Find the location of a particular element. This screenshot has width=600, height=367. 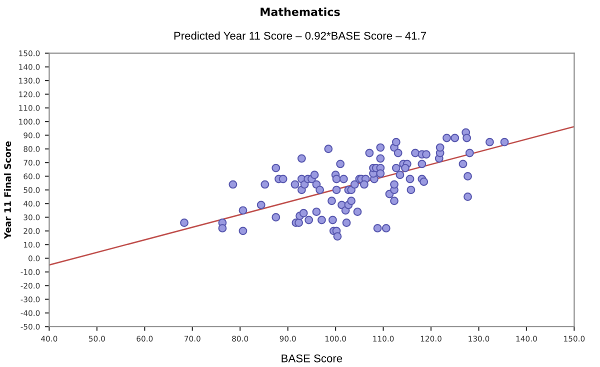

chart-title: Mathematics is located at coordinates (300, 11).